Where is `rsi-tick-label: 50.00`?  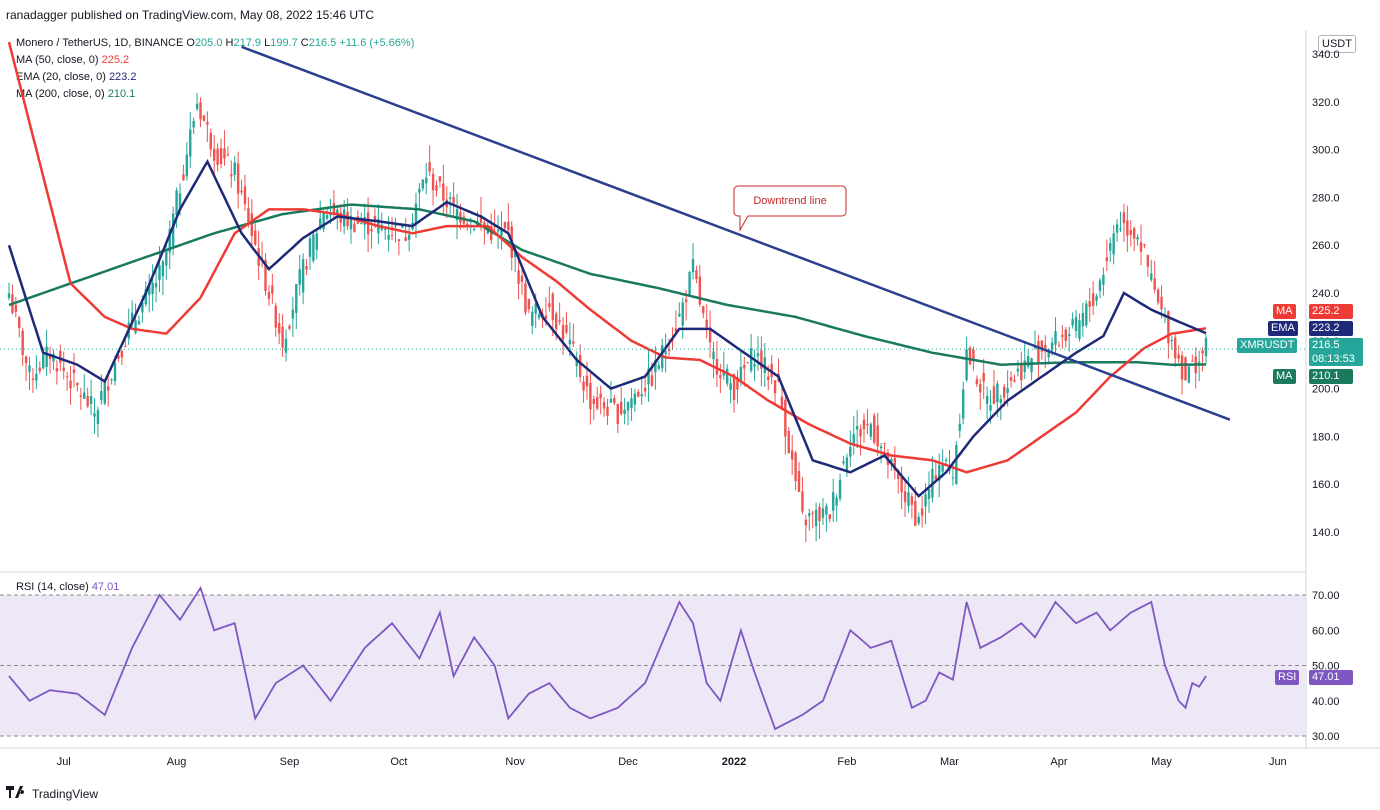
rsi-tick-label: 50.00 is located at coordinates (1326, 667).